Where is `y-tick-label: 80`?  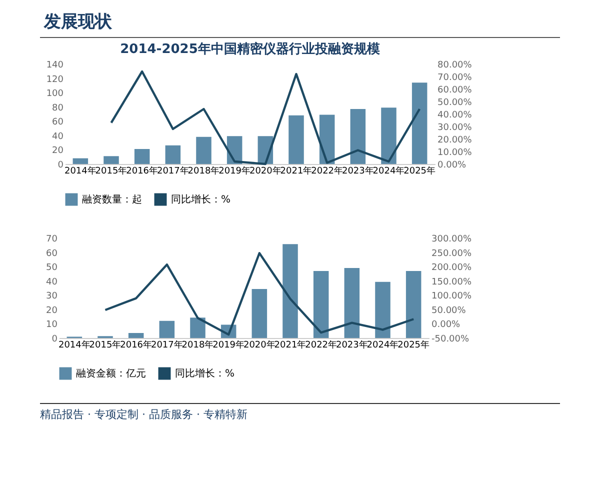
y-tick-label: 80 is located at coordinates (58, 108).